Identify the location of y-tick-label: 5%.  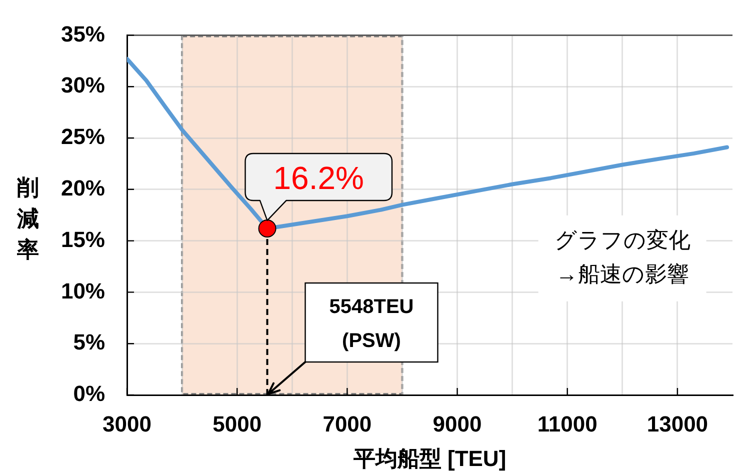
(89, 342).